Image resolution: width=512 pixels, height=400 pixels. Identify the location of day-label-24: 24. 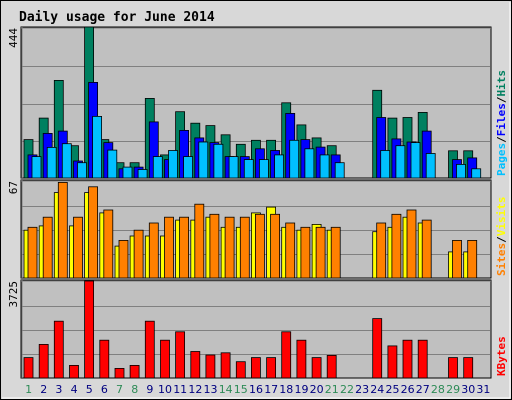
(377, 389).